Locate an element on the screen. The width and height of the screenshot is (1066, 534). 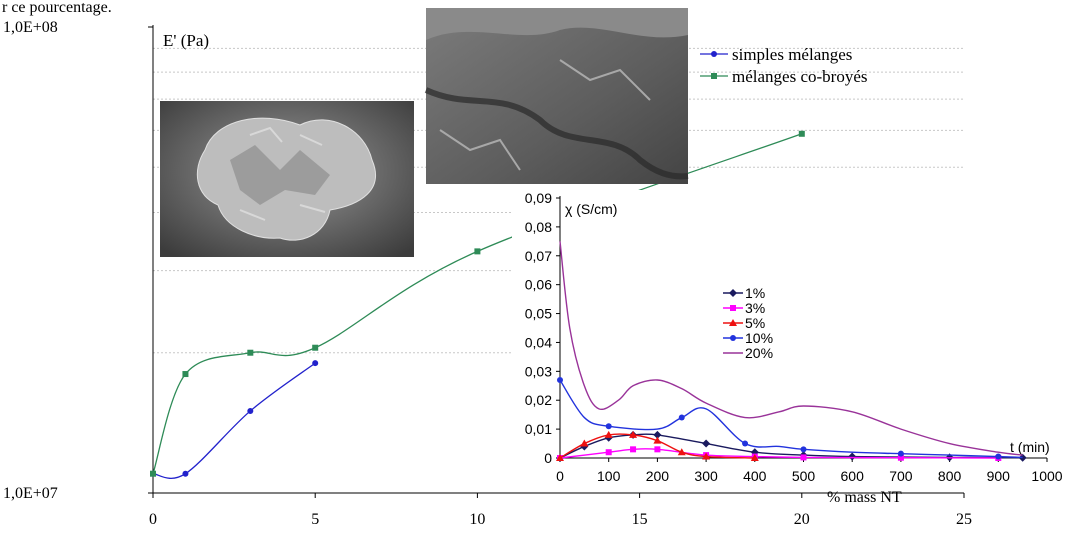
inset-x-axis-title: t (min) is located at coordinates (1030, 447).